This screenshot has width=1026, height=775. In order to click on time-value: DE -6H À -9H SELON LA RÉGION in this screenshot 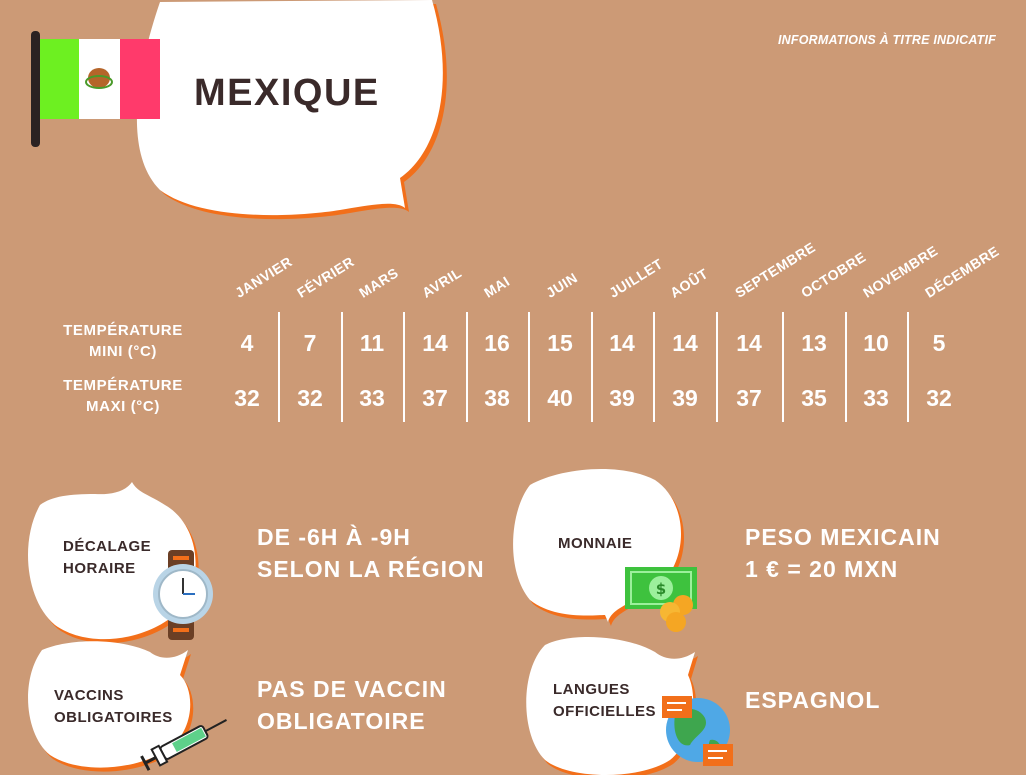, I will do `click(371, 553)`.